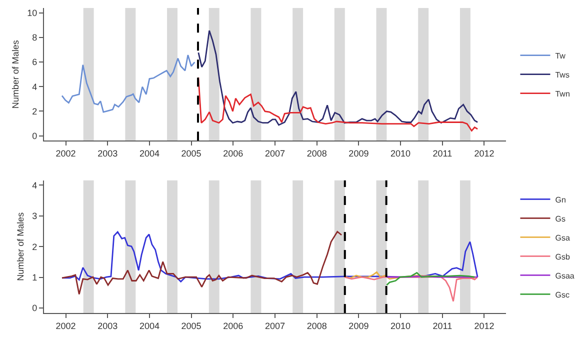 The image size is (588, 339). Describe the element at coordinates (35, 37) in the screenshot. I see `y-tick-label: 8` at that location.